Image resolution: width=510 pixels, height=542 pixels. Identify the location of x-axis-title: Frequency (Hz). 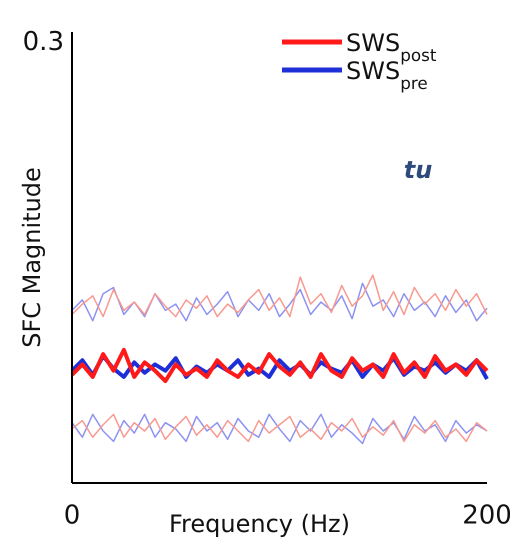
(259, 524).